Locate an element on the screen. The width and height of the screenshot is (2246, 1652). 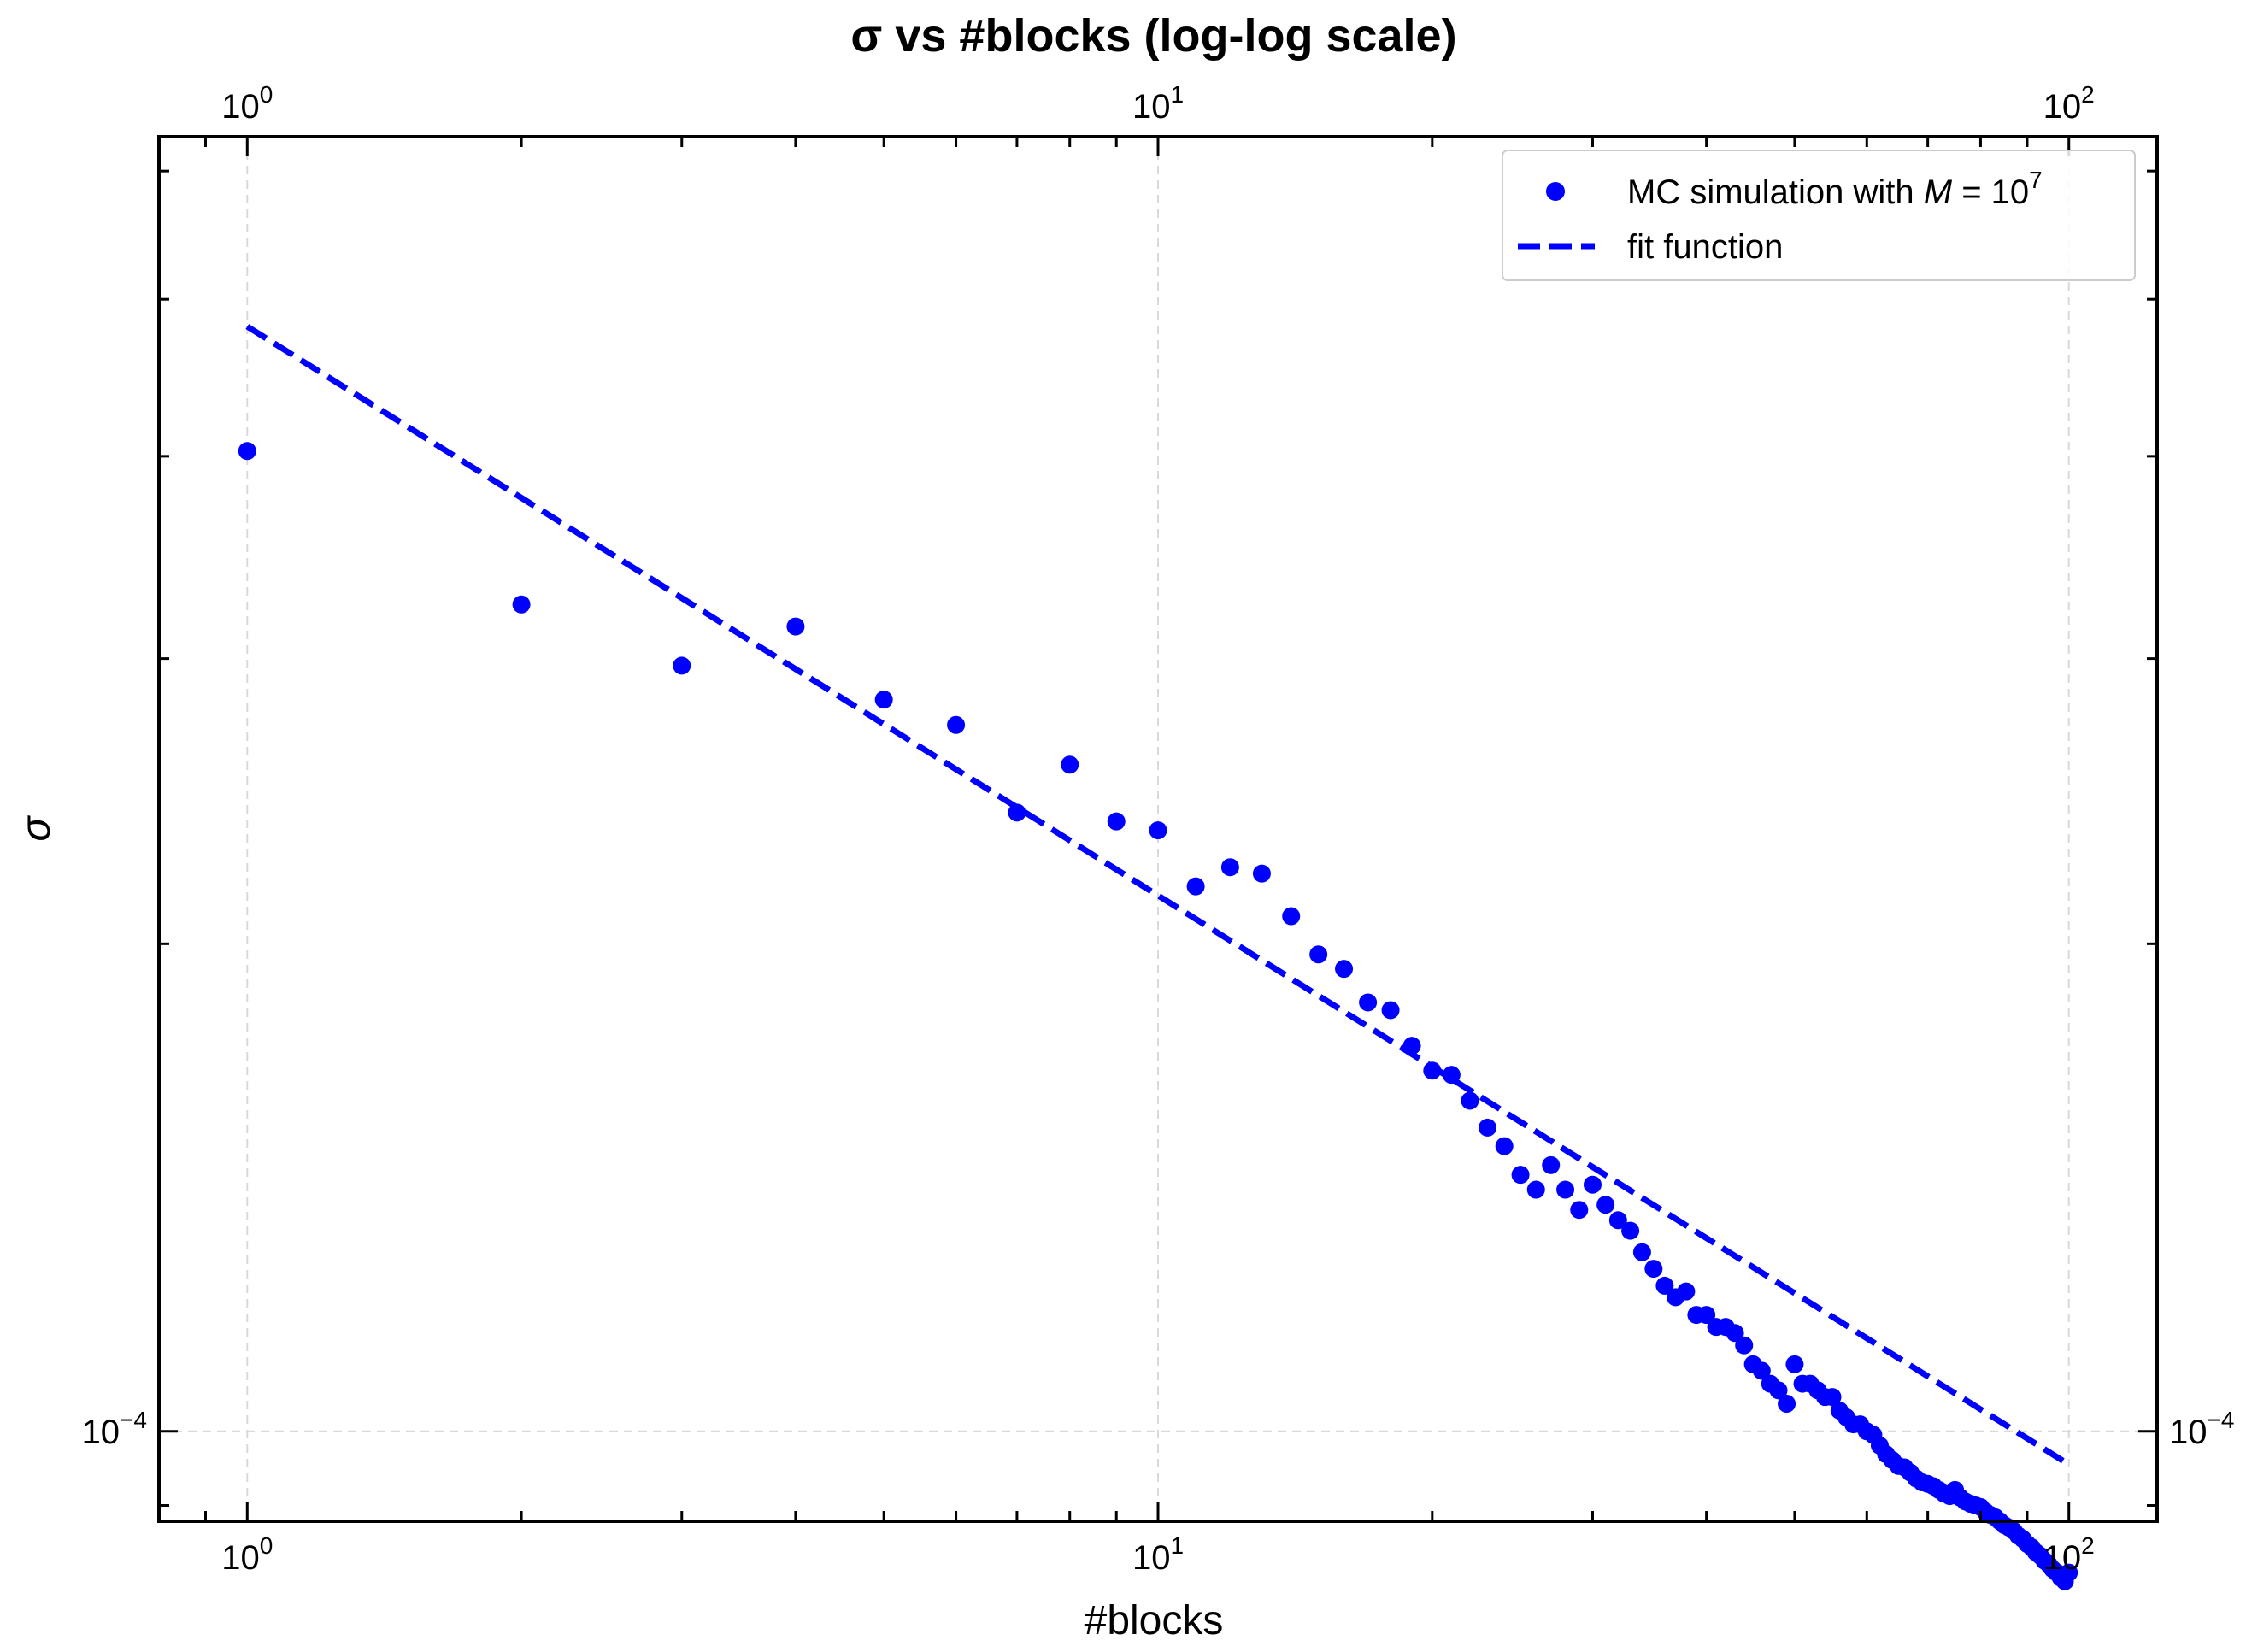
legend-label-fit: fit function is located at coordinates (1705, 247).